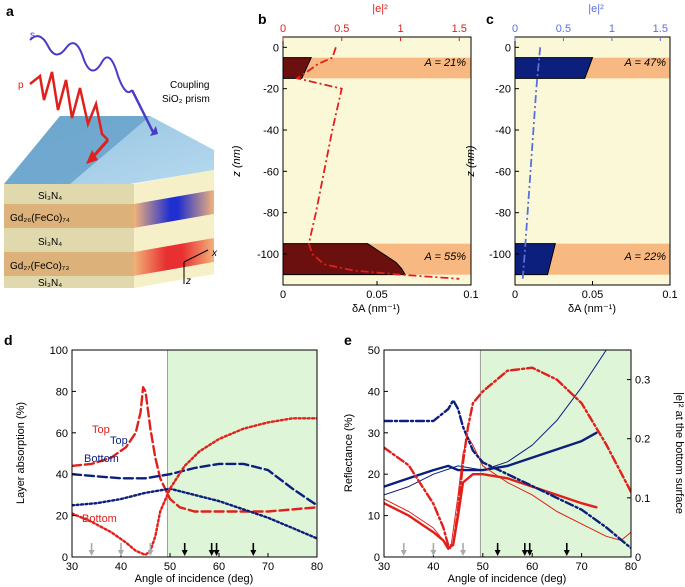 The width and height of the screenshot is (685, 587). What do you see at coordinates (62, 475) in the screenshot?
I see `panel-d-ytick-label-2: 40` at bounding box center [62, 475].